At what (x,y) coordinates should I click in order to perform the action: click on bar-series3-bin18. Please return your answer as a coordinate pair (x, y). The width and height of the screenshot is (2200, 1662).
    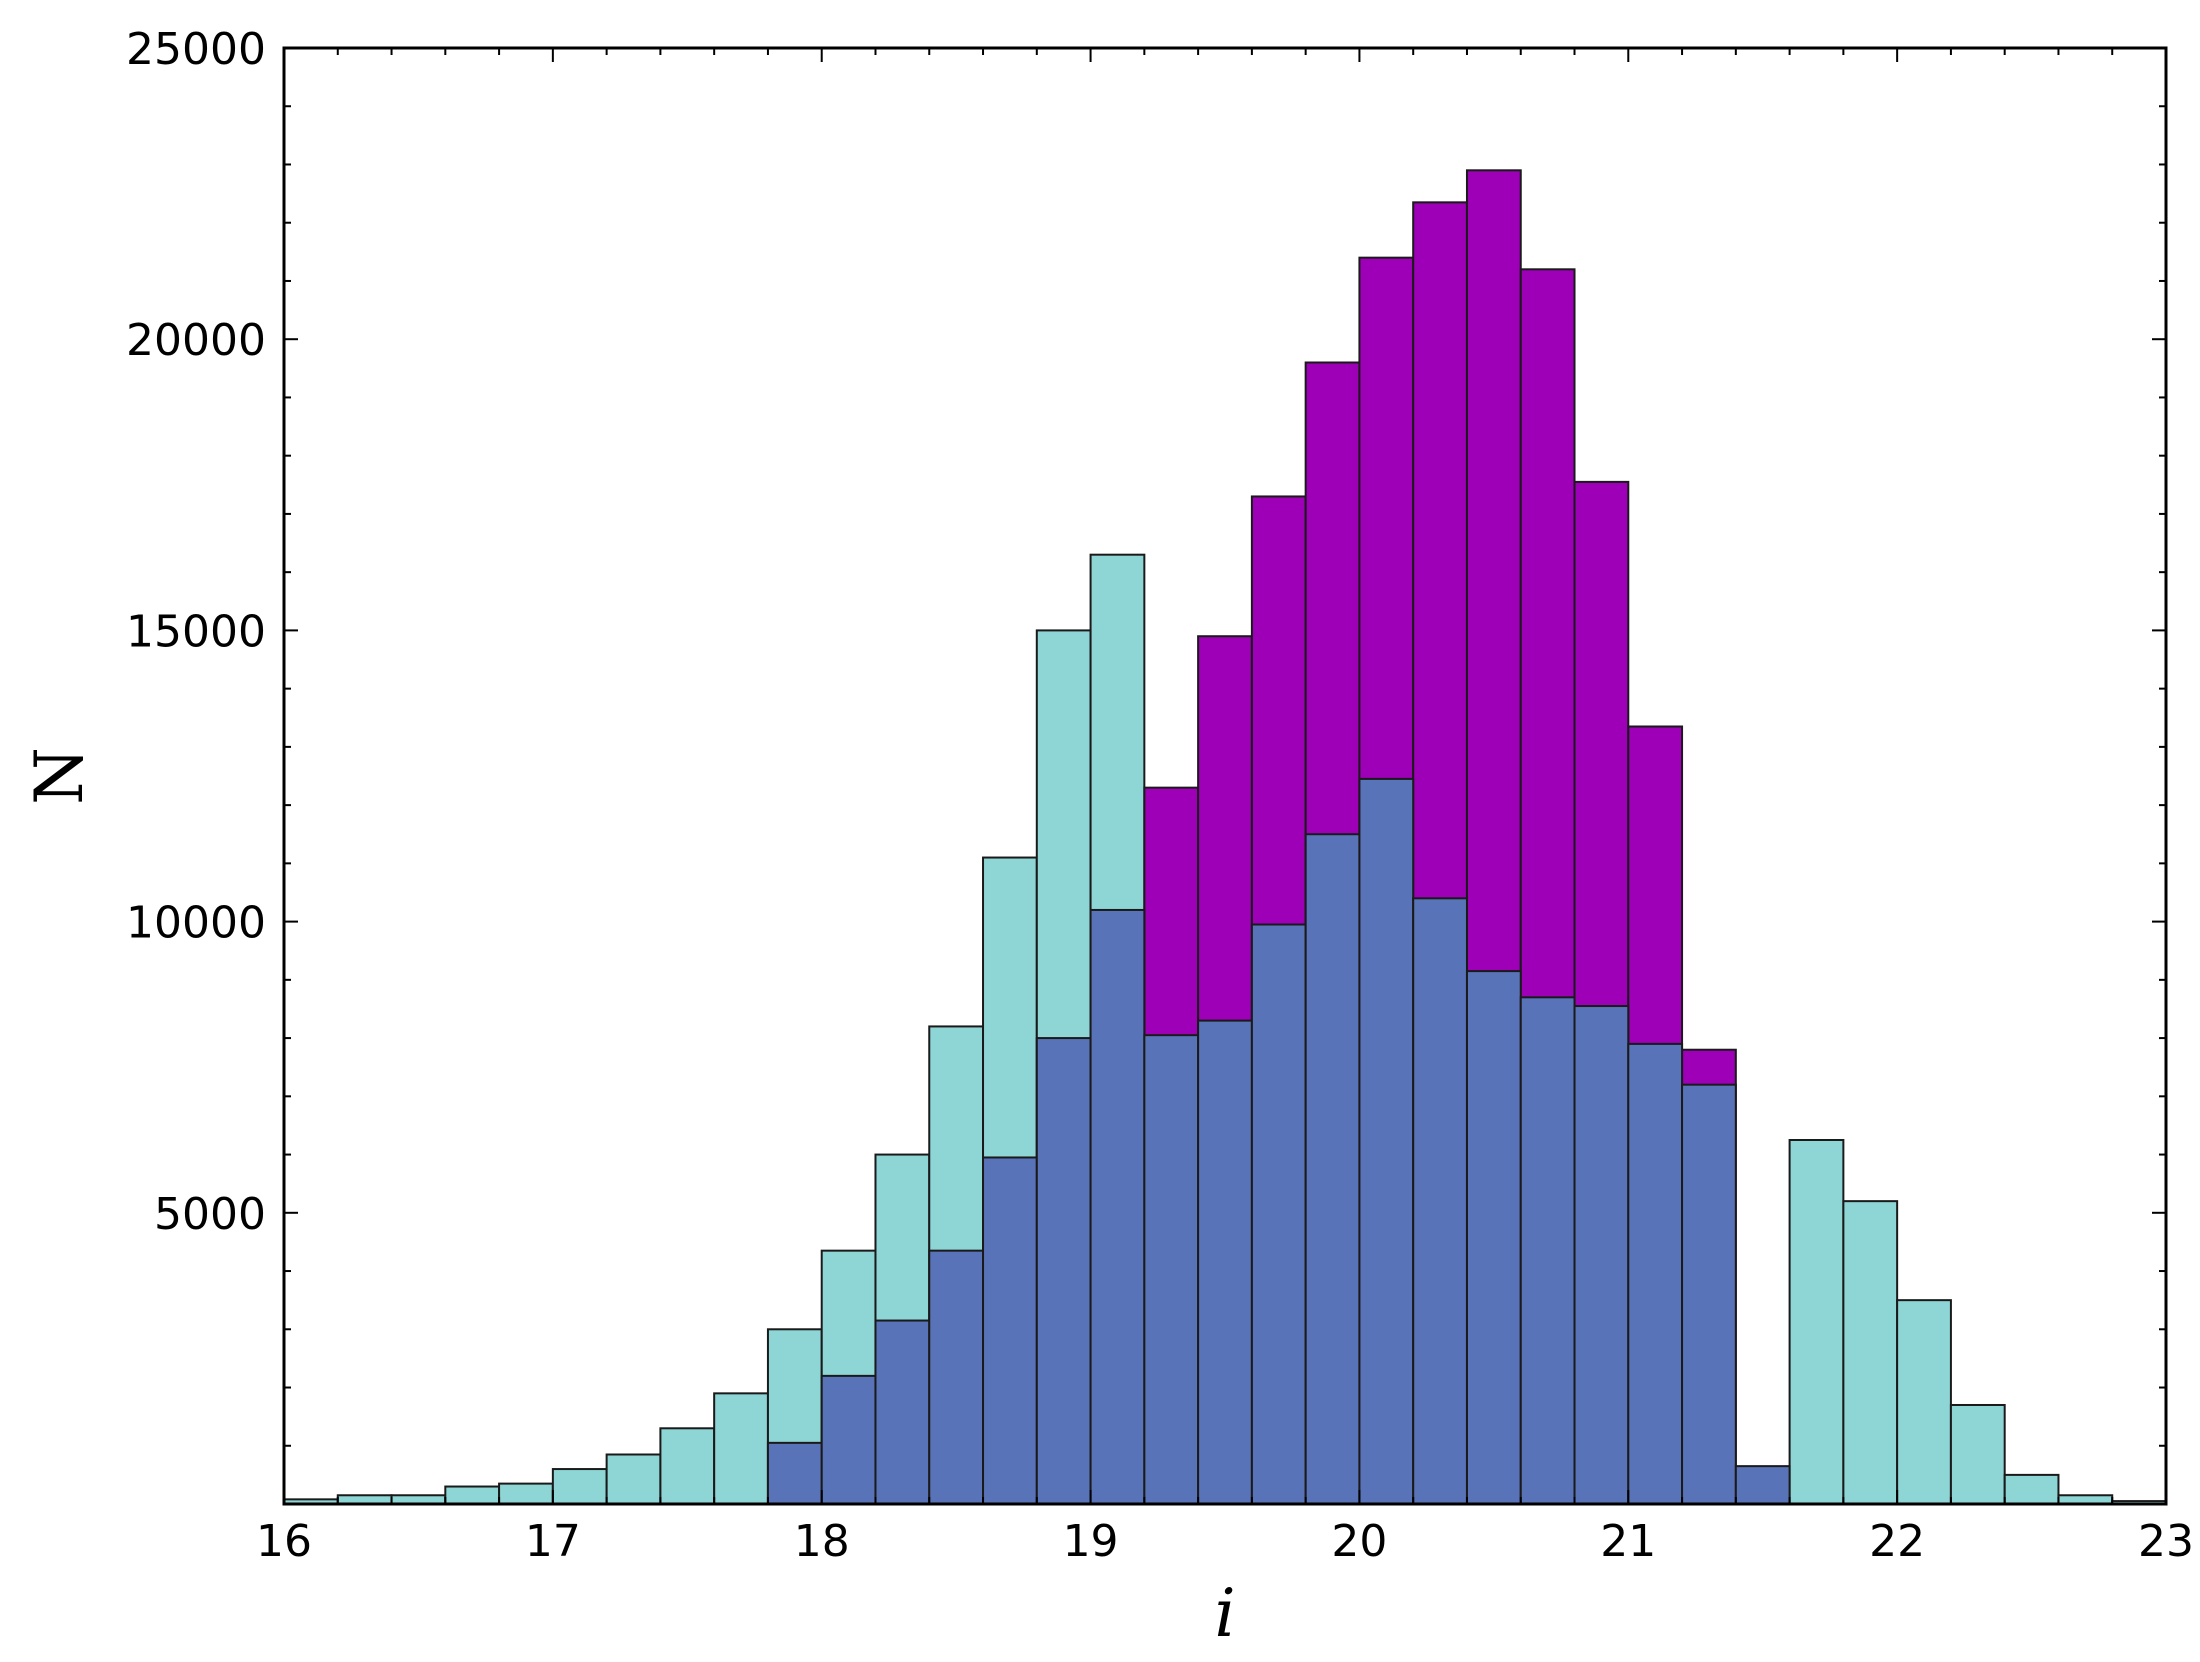
    Looking at the image, I should click on (1225, 1262).